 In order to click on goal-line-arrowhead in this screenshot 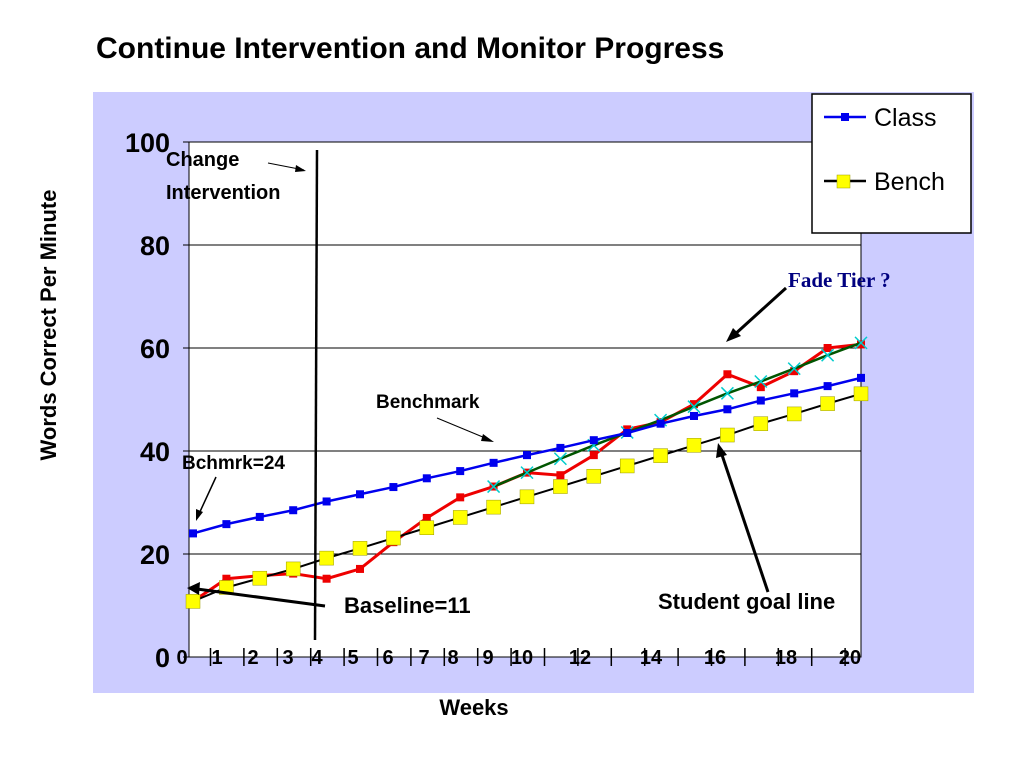, I will do `click(721, 450)`.